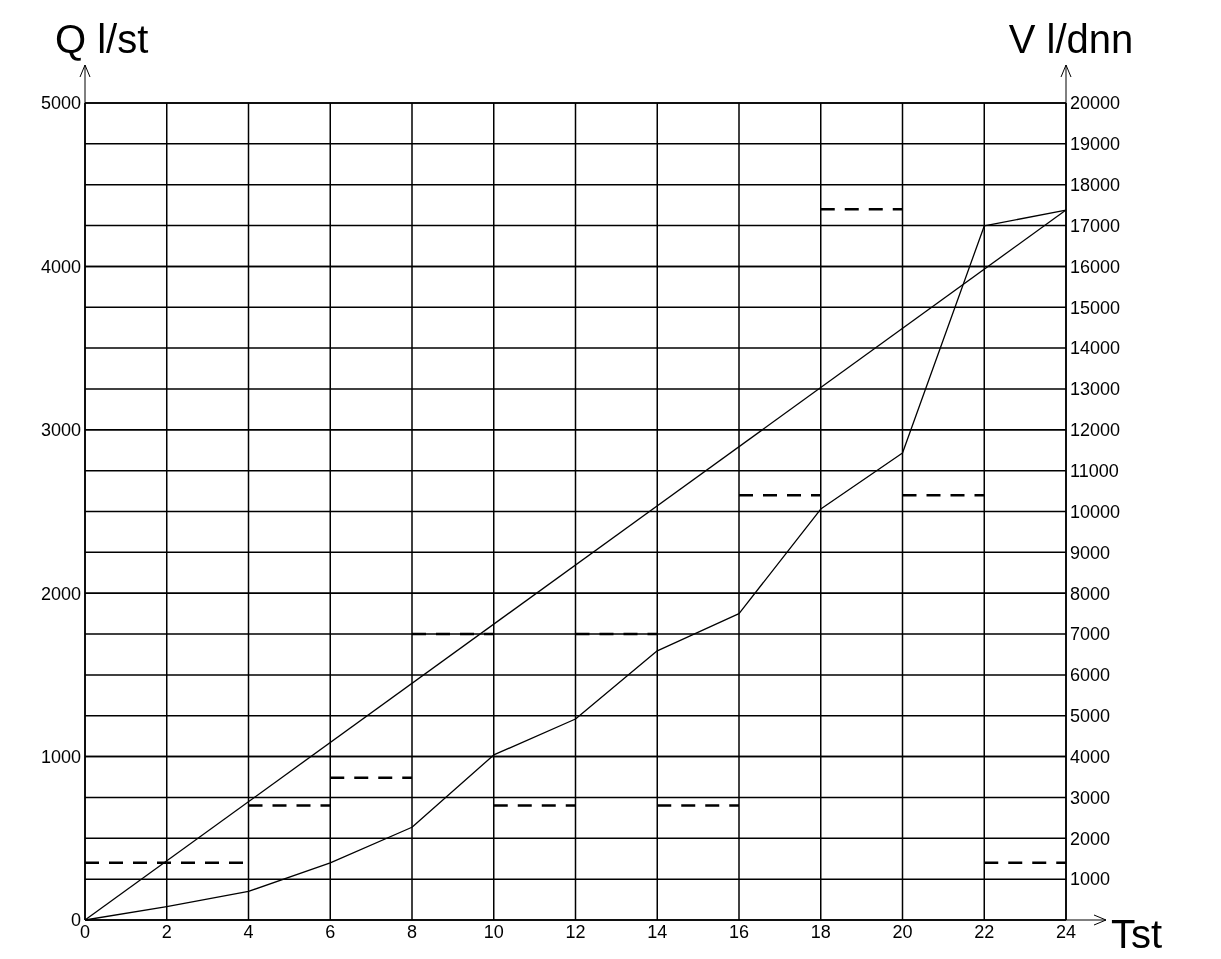 Image resolution: width=1221 pixels, height=959 pixels. What do you see at coordinates (1090, 838) in the screenshot?
I see `y2-tick-label: 2000` at bounding box center [1090, 838].